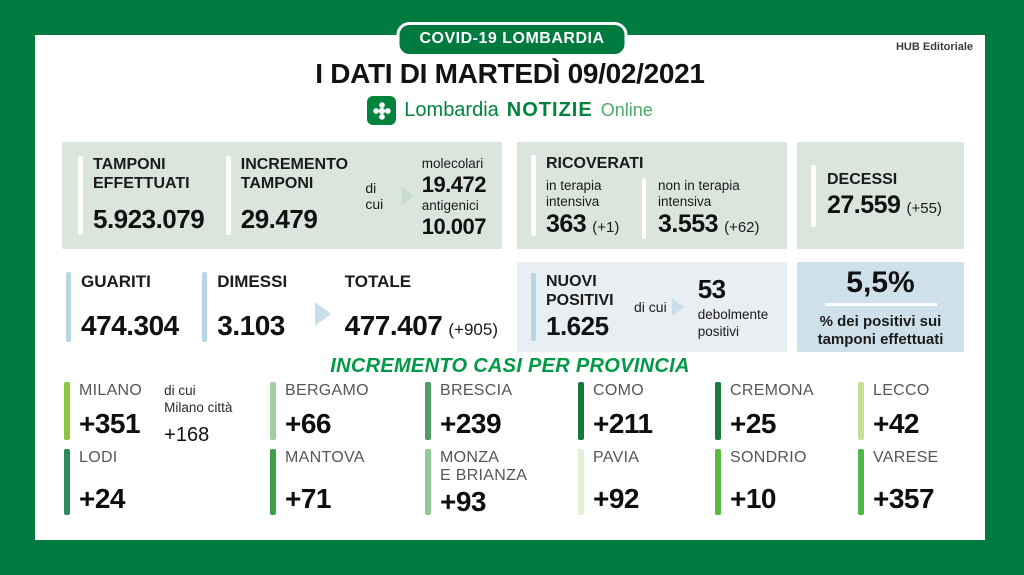 This screenshot has height=575, width=1024. I want to click on debolmente-positivi-stat: 53 debolmente positivi, so click(733, 307).